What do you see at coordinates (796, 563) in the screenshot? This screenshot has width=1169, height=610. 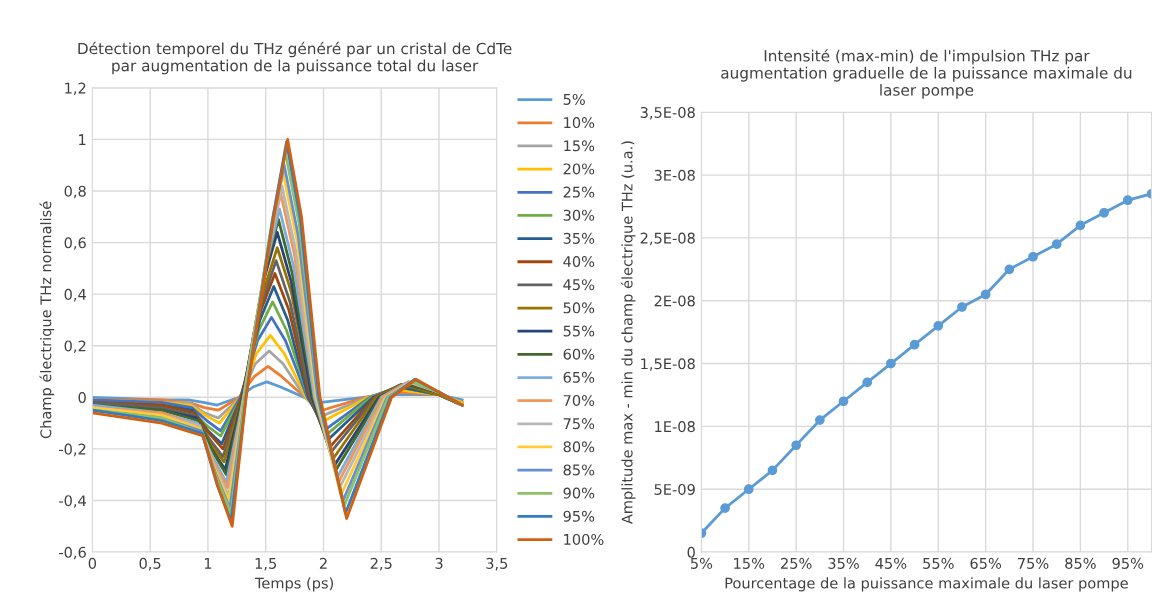 I see `x-tick-label: 25%` at bounding box center [796, 563].